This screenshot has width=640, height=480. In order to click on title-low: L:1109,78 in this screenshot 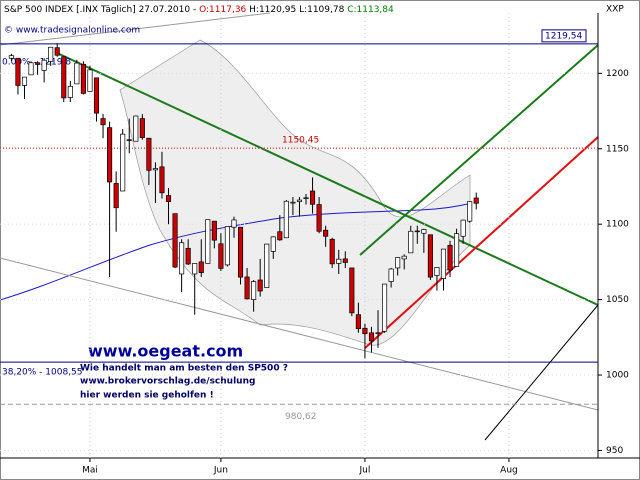, I will do `click(322, 10)`.